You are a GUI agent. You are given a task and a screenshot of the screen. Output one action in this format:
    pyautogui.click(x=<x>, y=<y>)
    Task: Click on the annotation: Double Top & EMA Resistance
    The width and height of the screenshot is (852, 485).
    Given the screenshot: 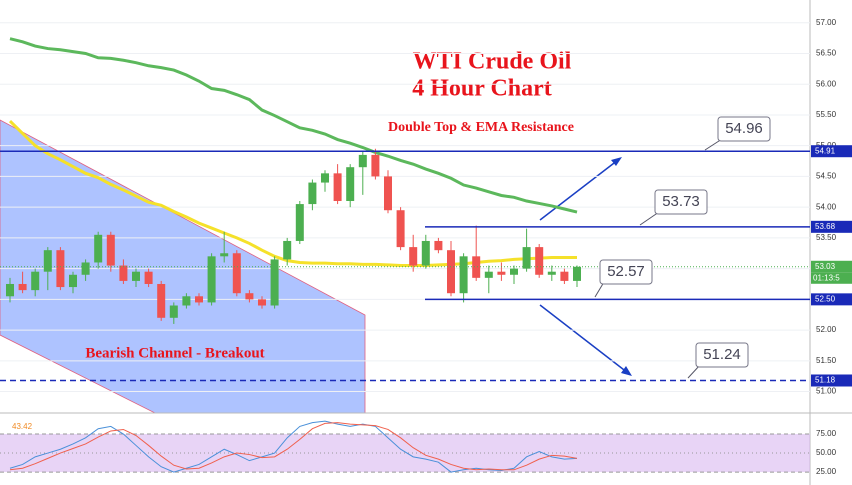 What is the action you would take?
    pyautogui.click(x=481, y=127)
    